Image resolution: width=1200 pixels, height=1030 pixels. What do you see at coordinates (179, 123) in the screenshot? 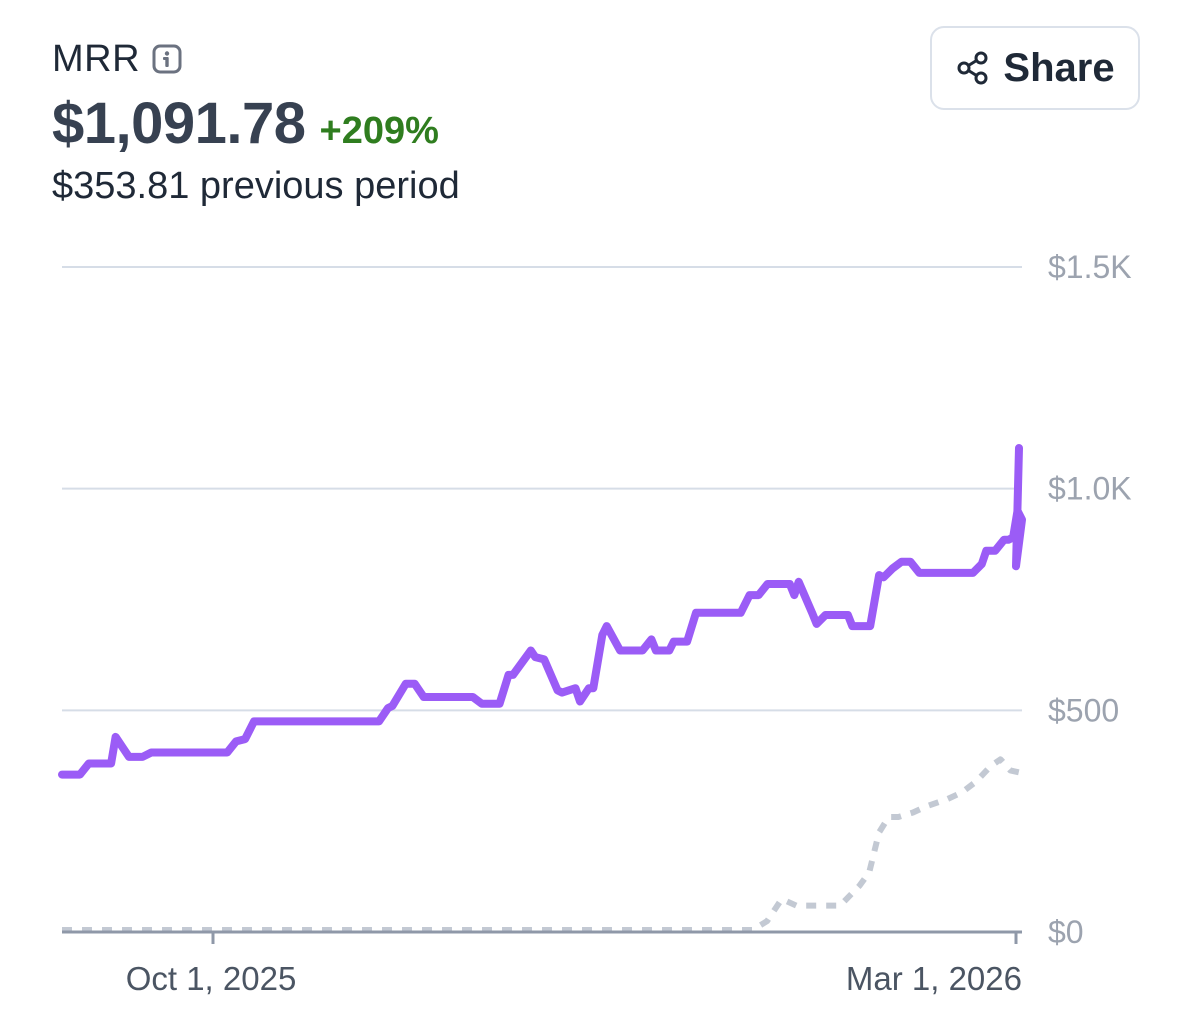
I see `metric-value: $1,091.78` at bounding box center [179, 123].